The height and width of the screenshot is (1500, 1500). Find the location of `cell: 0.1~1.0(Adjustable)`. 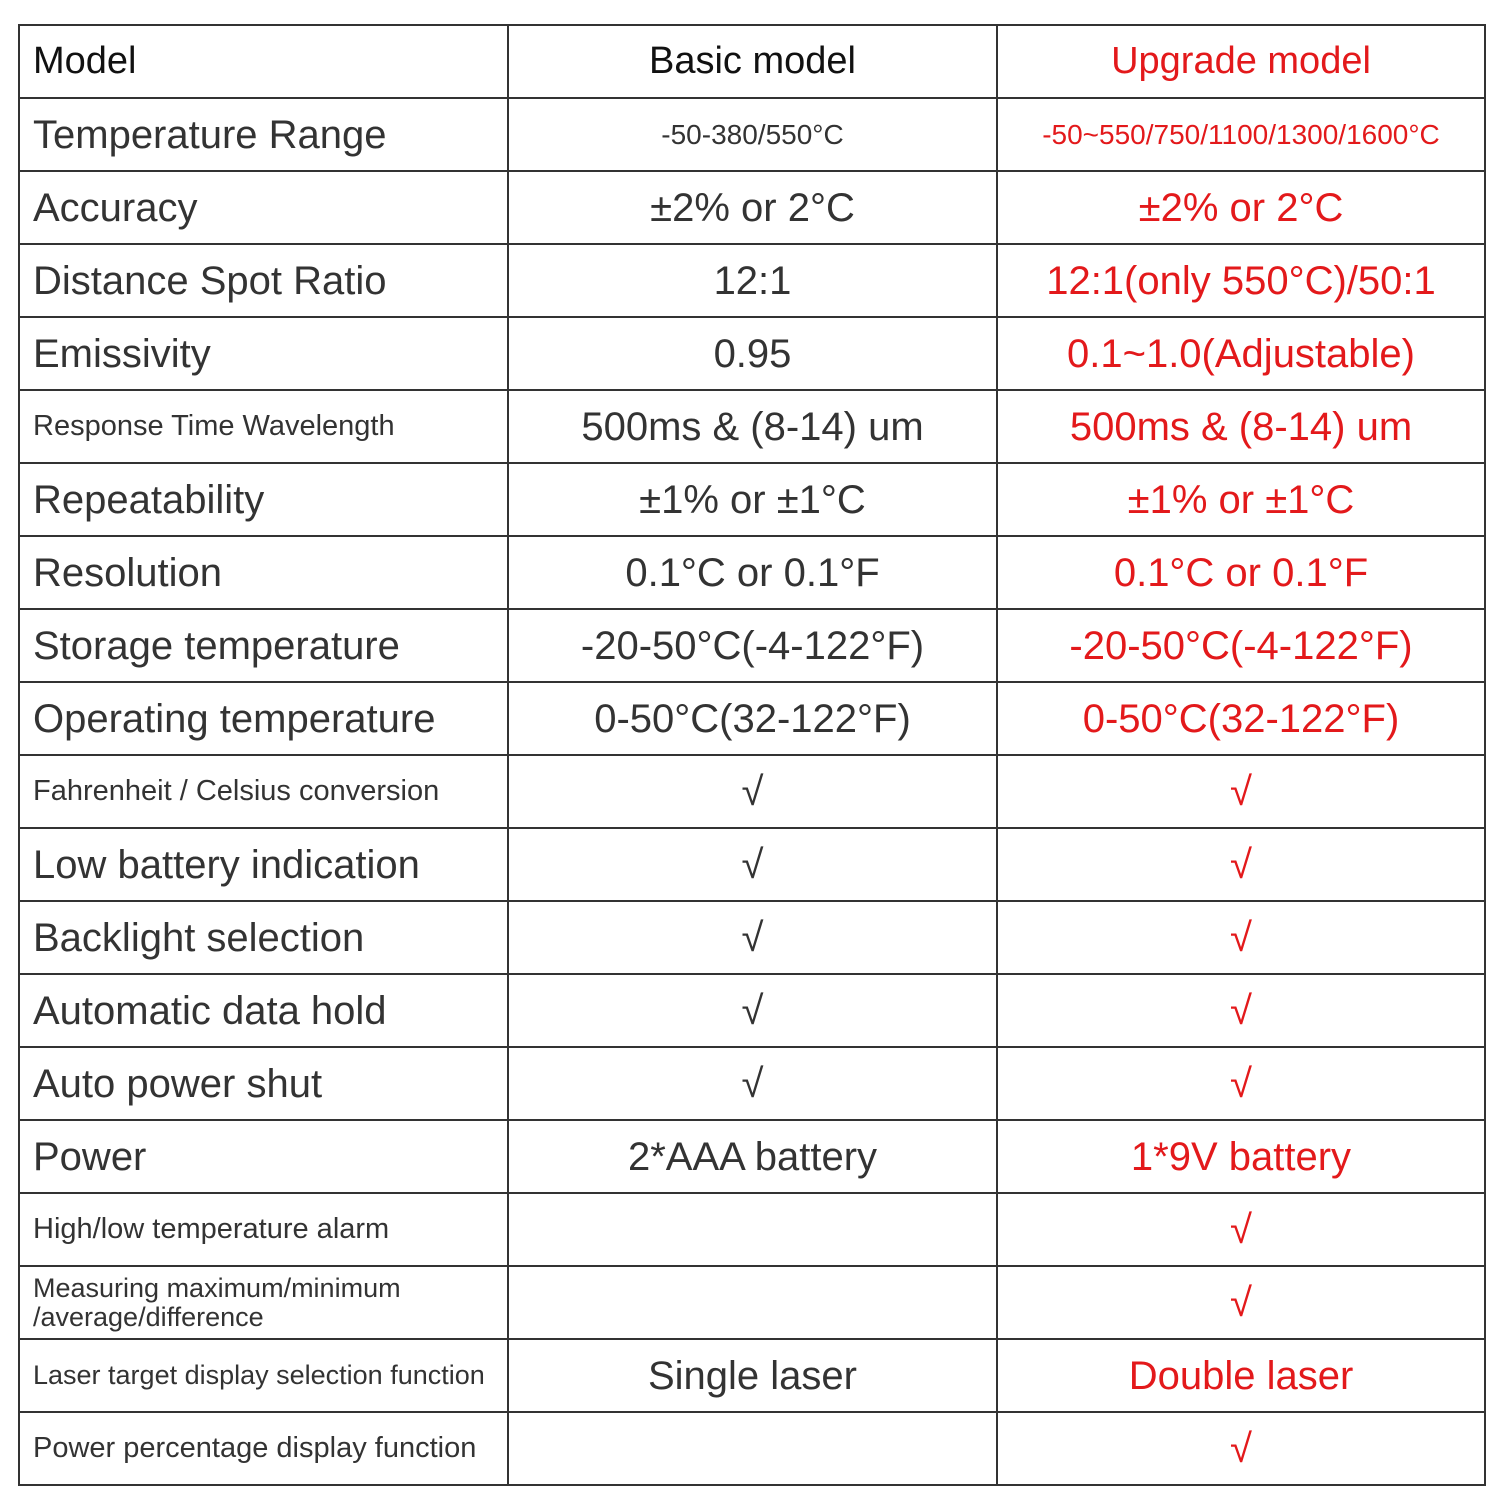

cell: 0.1~1.0(Adjustable) is located at coordinates (1241, 353).